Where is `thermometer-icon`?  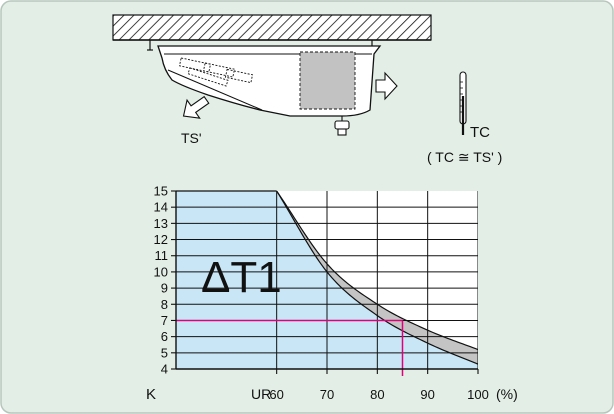
thermometer-icon is located at coordinates (463, 103).